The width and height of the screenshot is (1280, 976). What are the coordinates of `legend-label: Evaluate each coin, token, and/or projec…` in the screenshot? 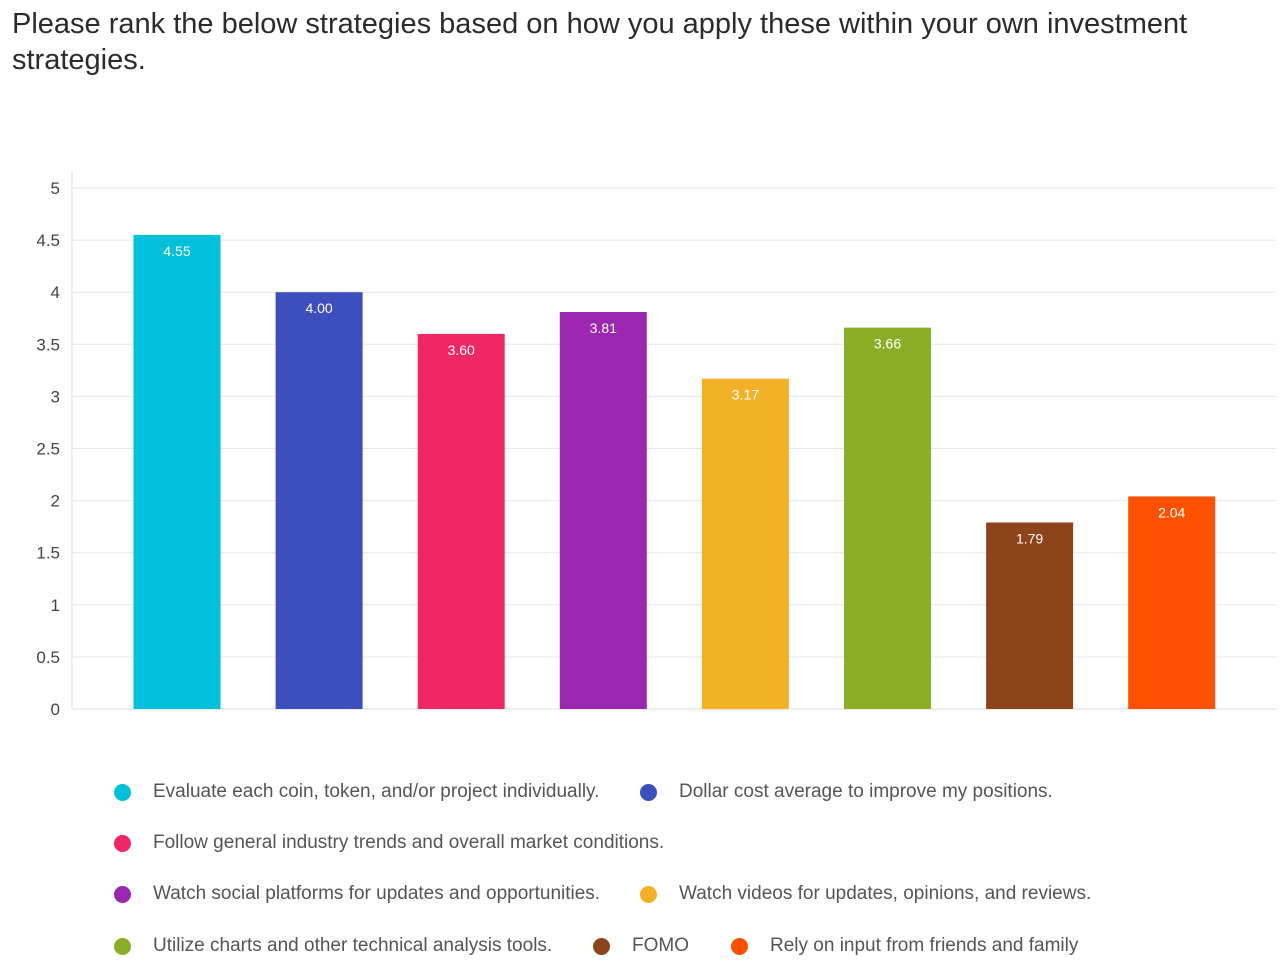 It's located at (376, 791).